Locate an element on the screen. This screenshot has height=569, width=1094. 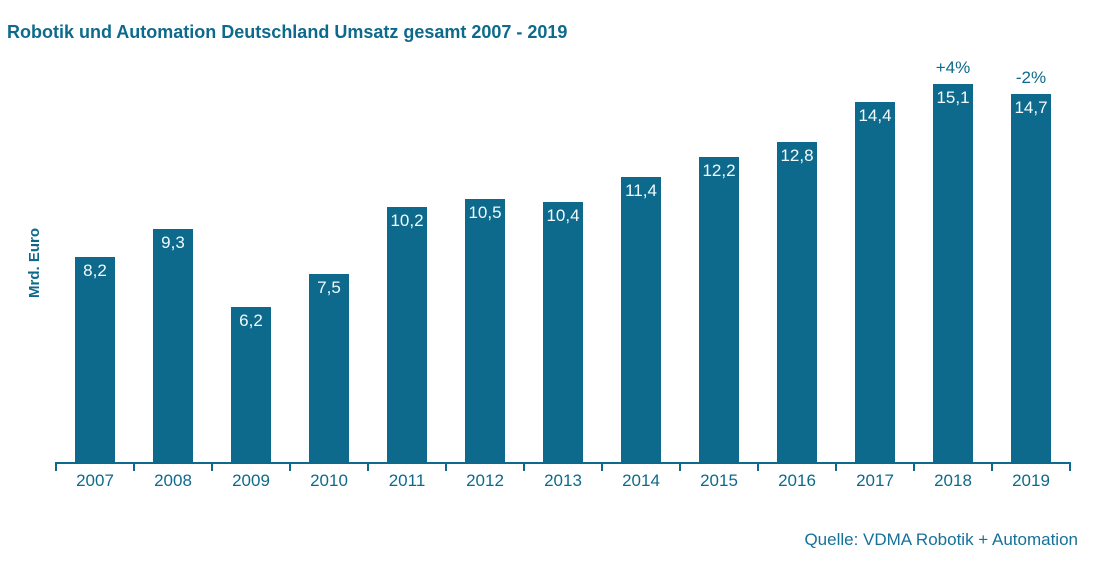
bar-value-label: 14,4 is located at coordinates (875, 115).